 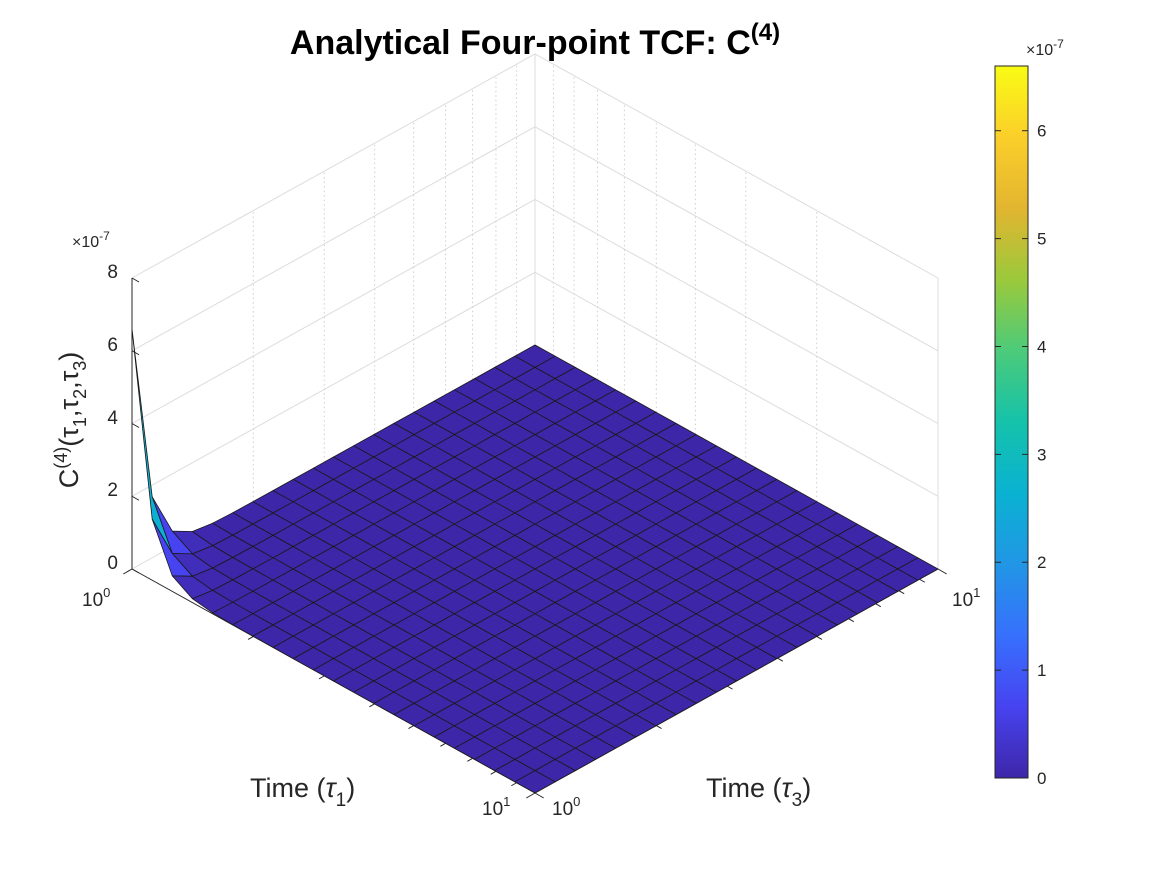 I want to click on colorbar-tick-label-4: 4, so click(x=1041, y=346).